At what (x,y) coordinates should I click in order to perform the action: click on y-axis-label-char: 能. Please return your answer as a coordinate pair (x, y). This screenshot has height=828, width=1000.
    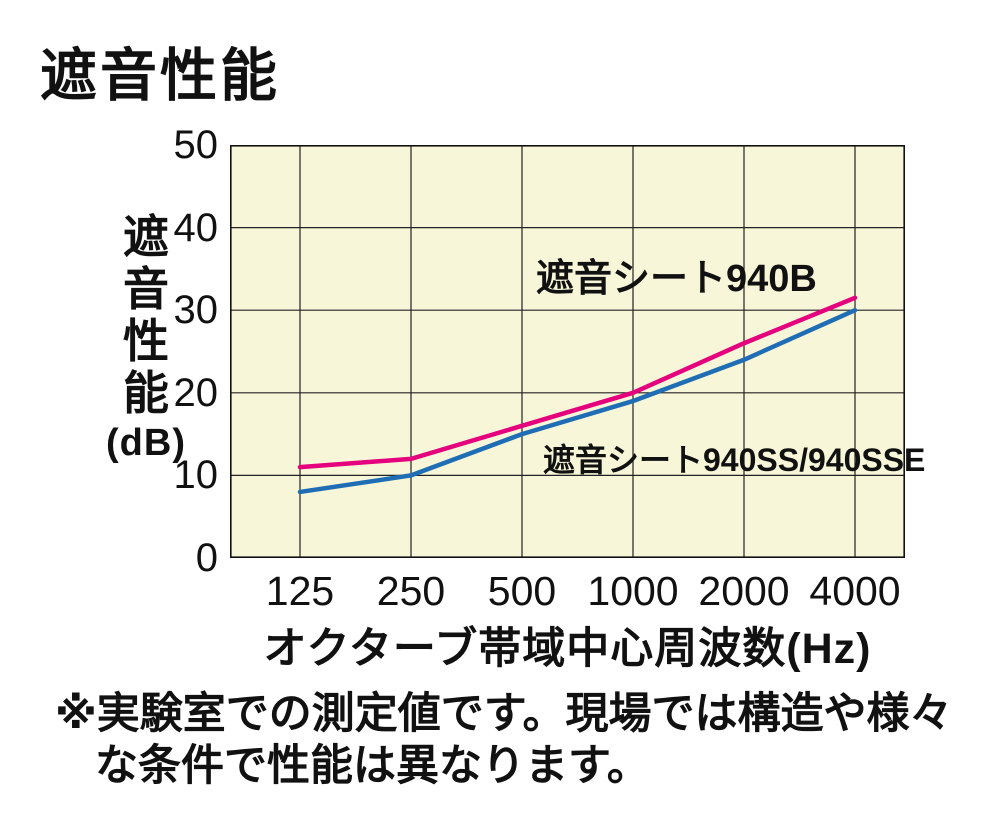
    Looking at the image, I should click on (146, 392).